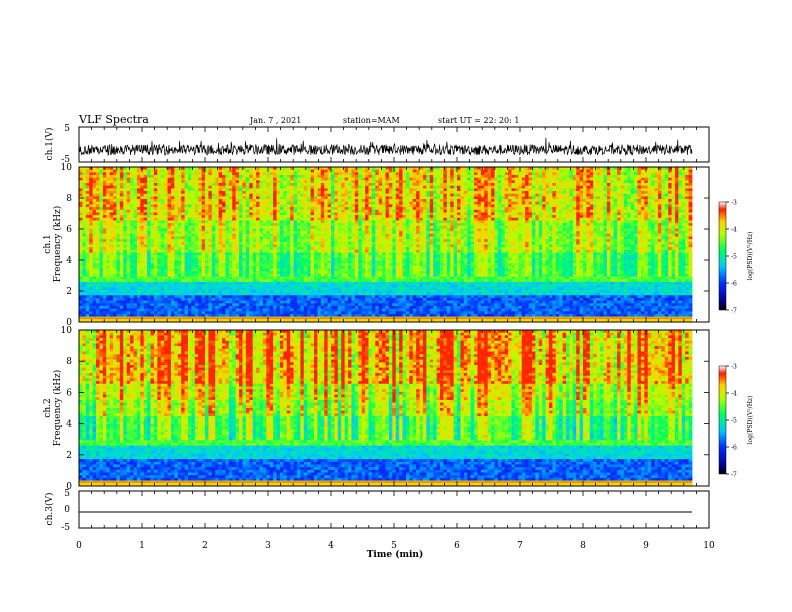 This screenshot has width=792, height=612. Describe the element at coordinates (478, 120) in the screenshot. I see `start-time-label: start UT = 22: 20: 1` at that location.